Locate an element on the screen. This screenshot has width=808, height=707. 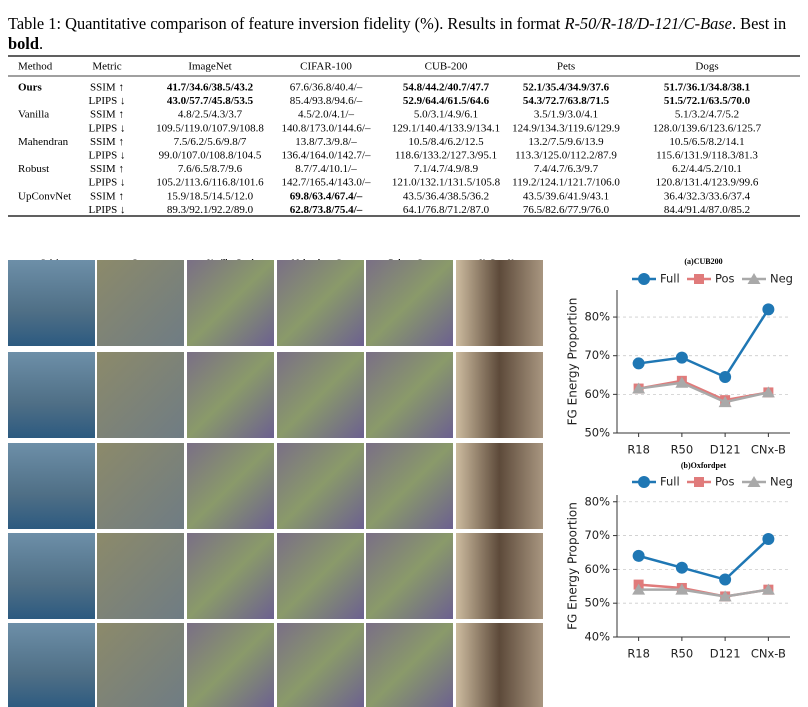
y-tick-label: 40% is located at coordinates (597, 637).